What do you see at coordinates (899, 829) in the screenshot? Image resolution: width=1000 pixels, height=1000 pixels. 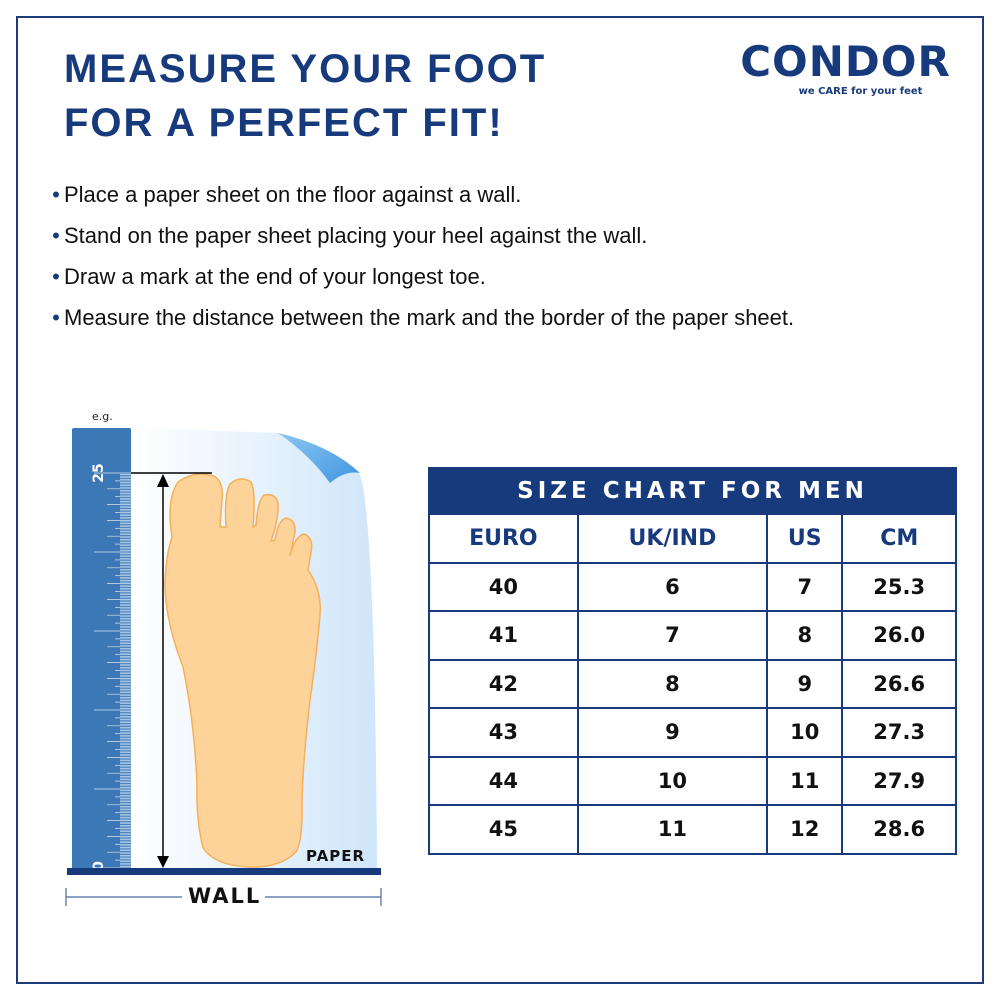 I see `table-cell: 28.6` at bounding box center [899, 829].